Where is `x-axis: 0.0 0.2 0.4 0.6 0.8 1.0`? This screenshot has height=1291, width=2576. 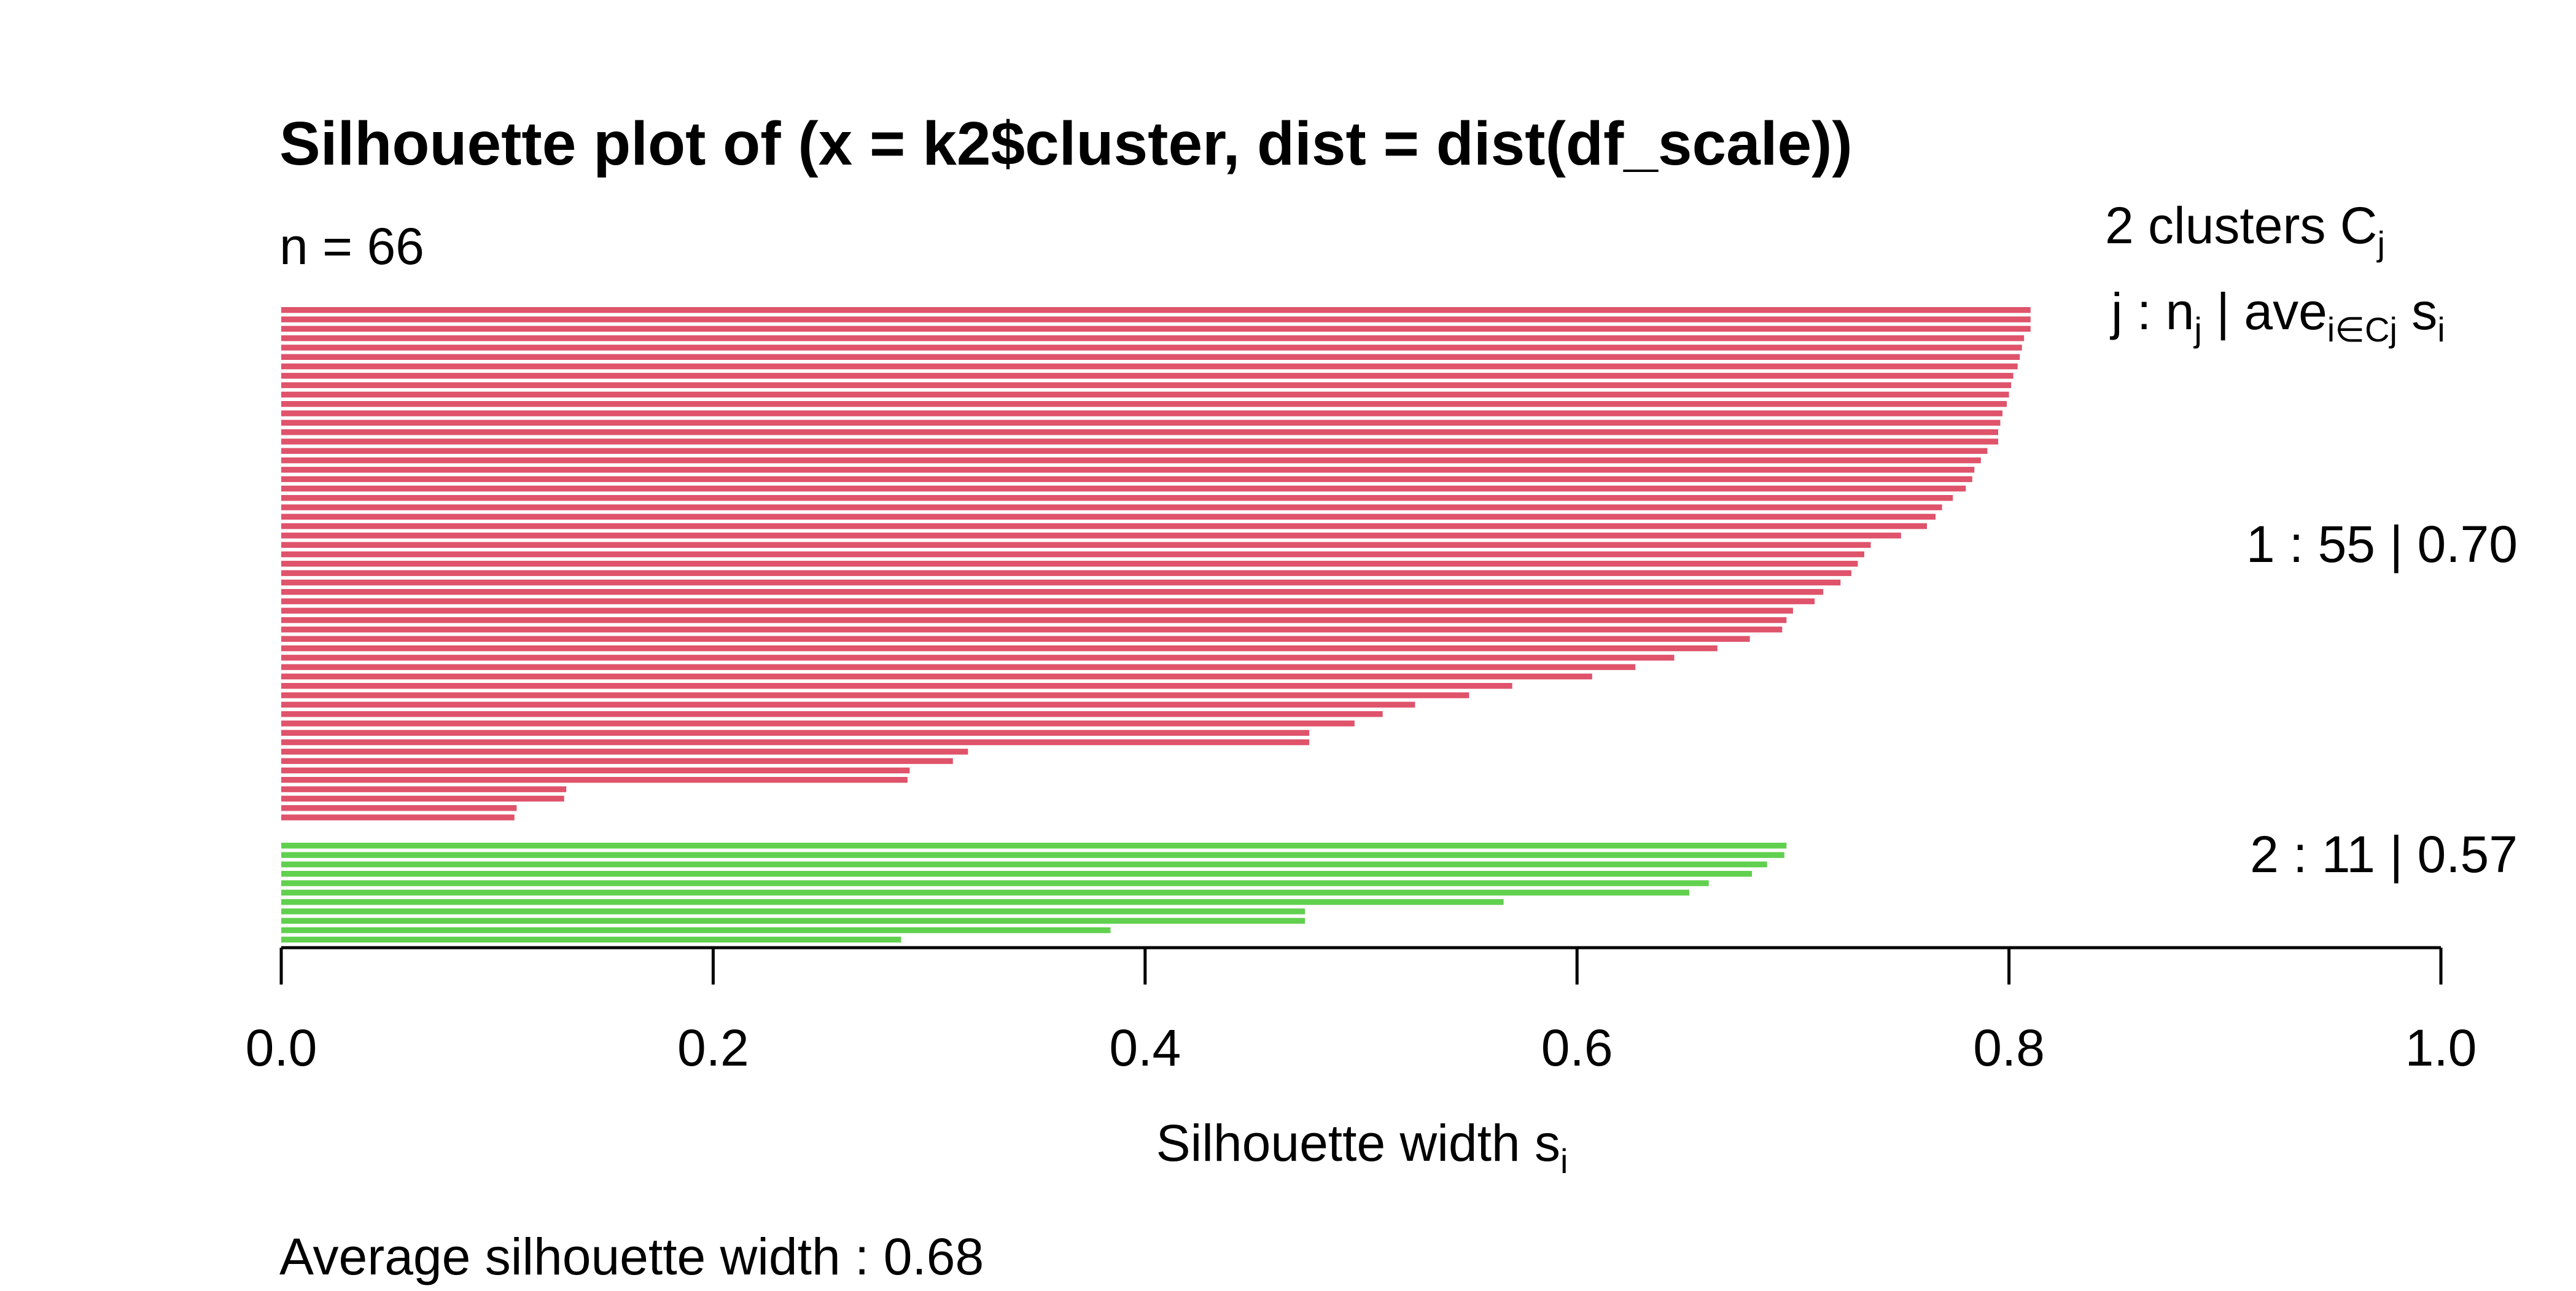
x-axis: 0.0 0.2 0.4 0.6 0.8 1.0 is located at coordinates (1361, 1011).